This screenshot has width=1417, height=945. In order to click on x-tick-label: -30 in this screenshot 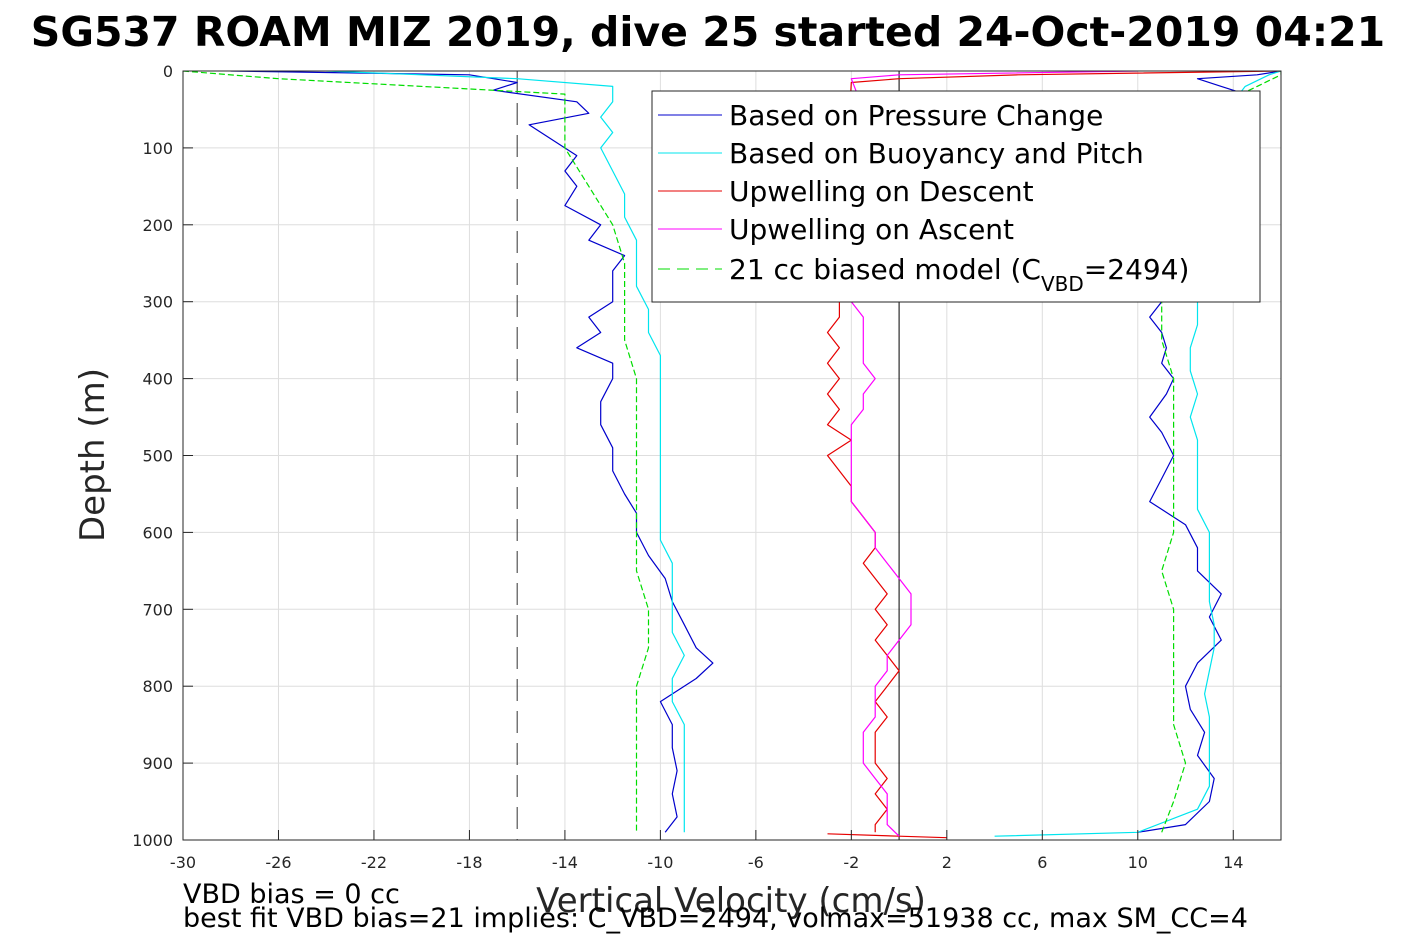, I will do `click(183, 862)`.